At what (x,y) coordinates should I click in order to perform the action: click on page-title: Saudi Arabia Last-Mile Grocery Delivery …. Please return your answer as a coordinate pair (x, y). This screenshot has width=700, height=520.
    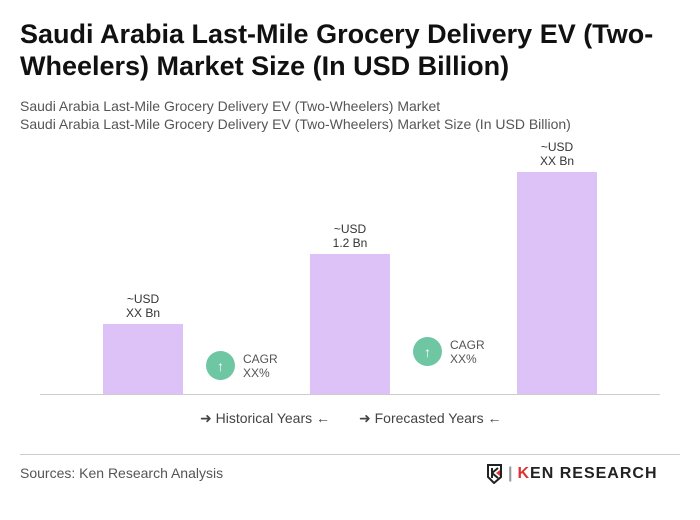
    Looking at the image, I should click on (337, 50).